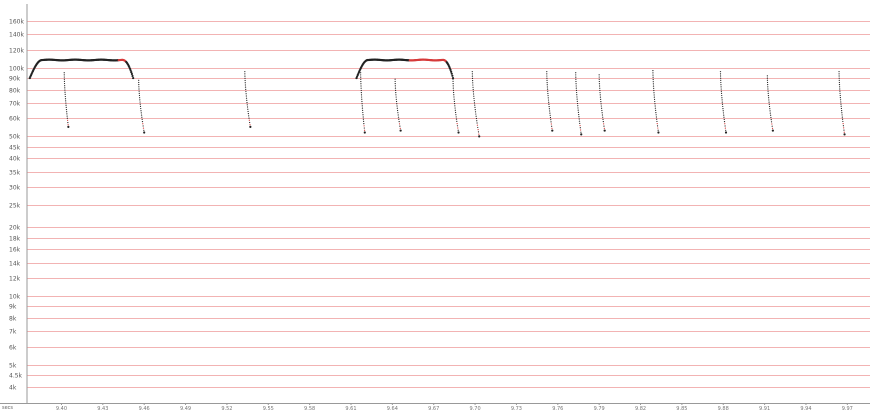  Describe the element at coordinates (16, 35) in the screenshot. I see `y-tick-label: 140k` at that location.